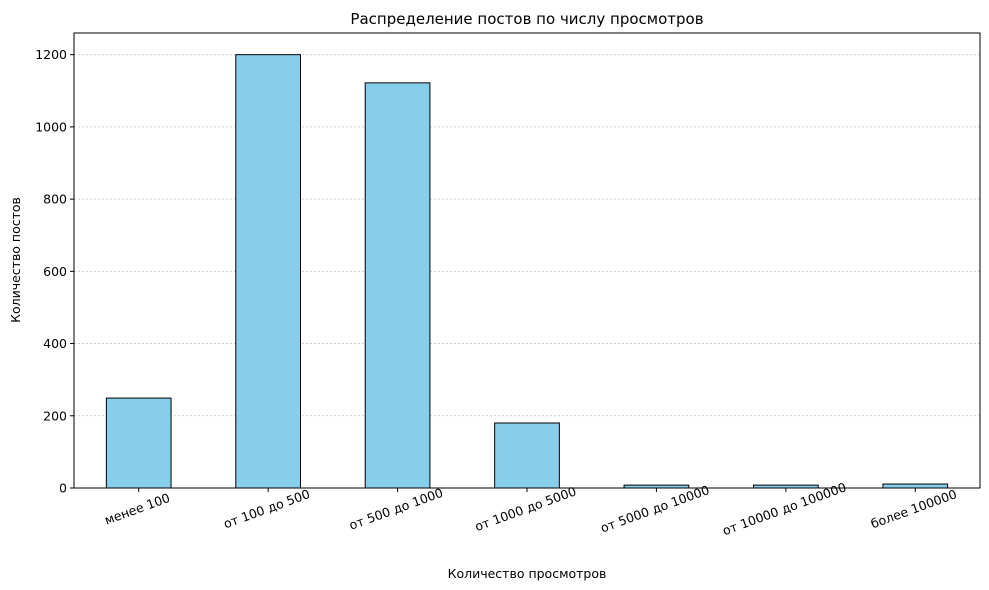  What do you see at coordinates (15, 260) in the screenshot?
I see `y-axis-label: Количество постов` at bounding box center [15, 260].